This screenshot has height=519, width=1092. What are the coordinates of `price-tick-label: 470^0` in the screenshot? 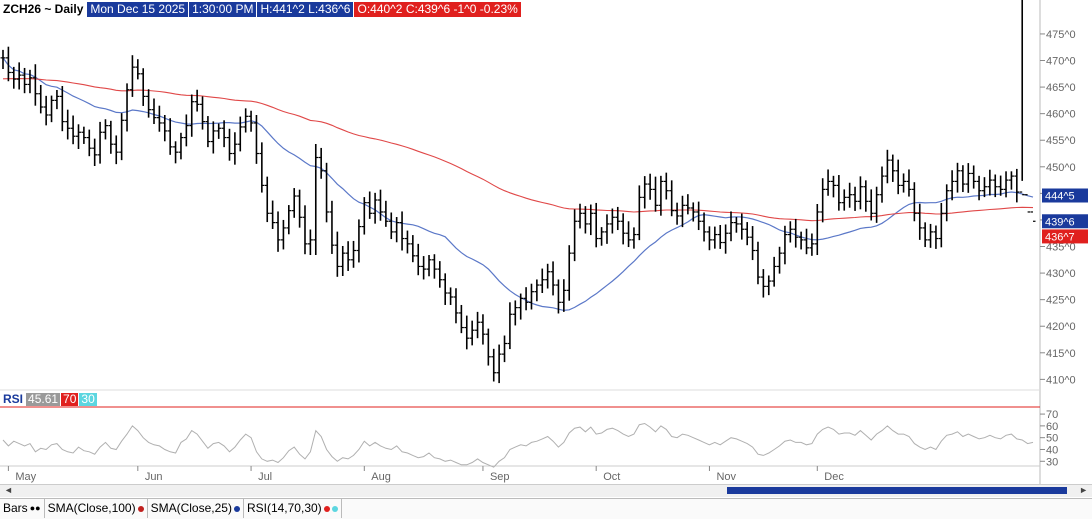 It's located at (1061, 62).